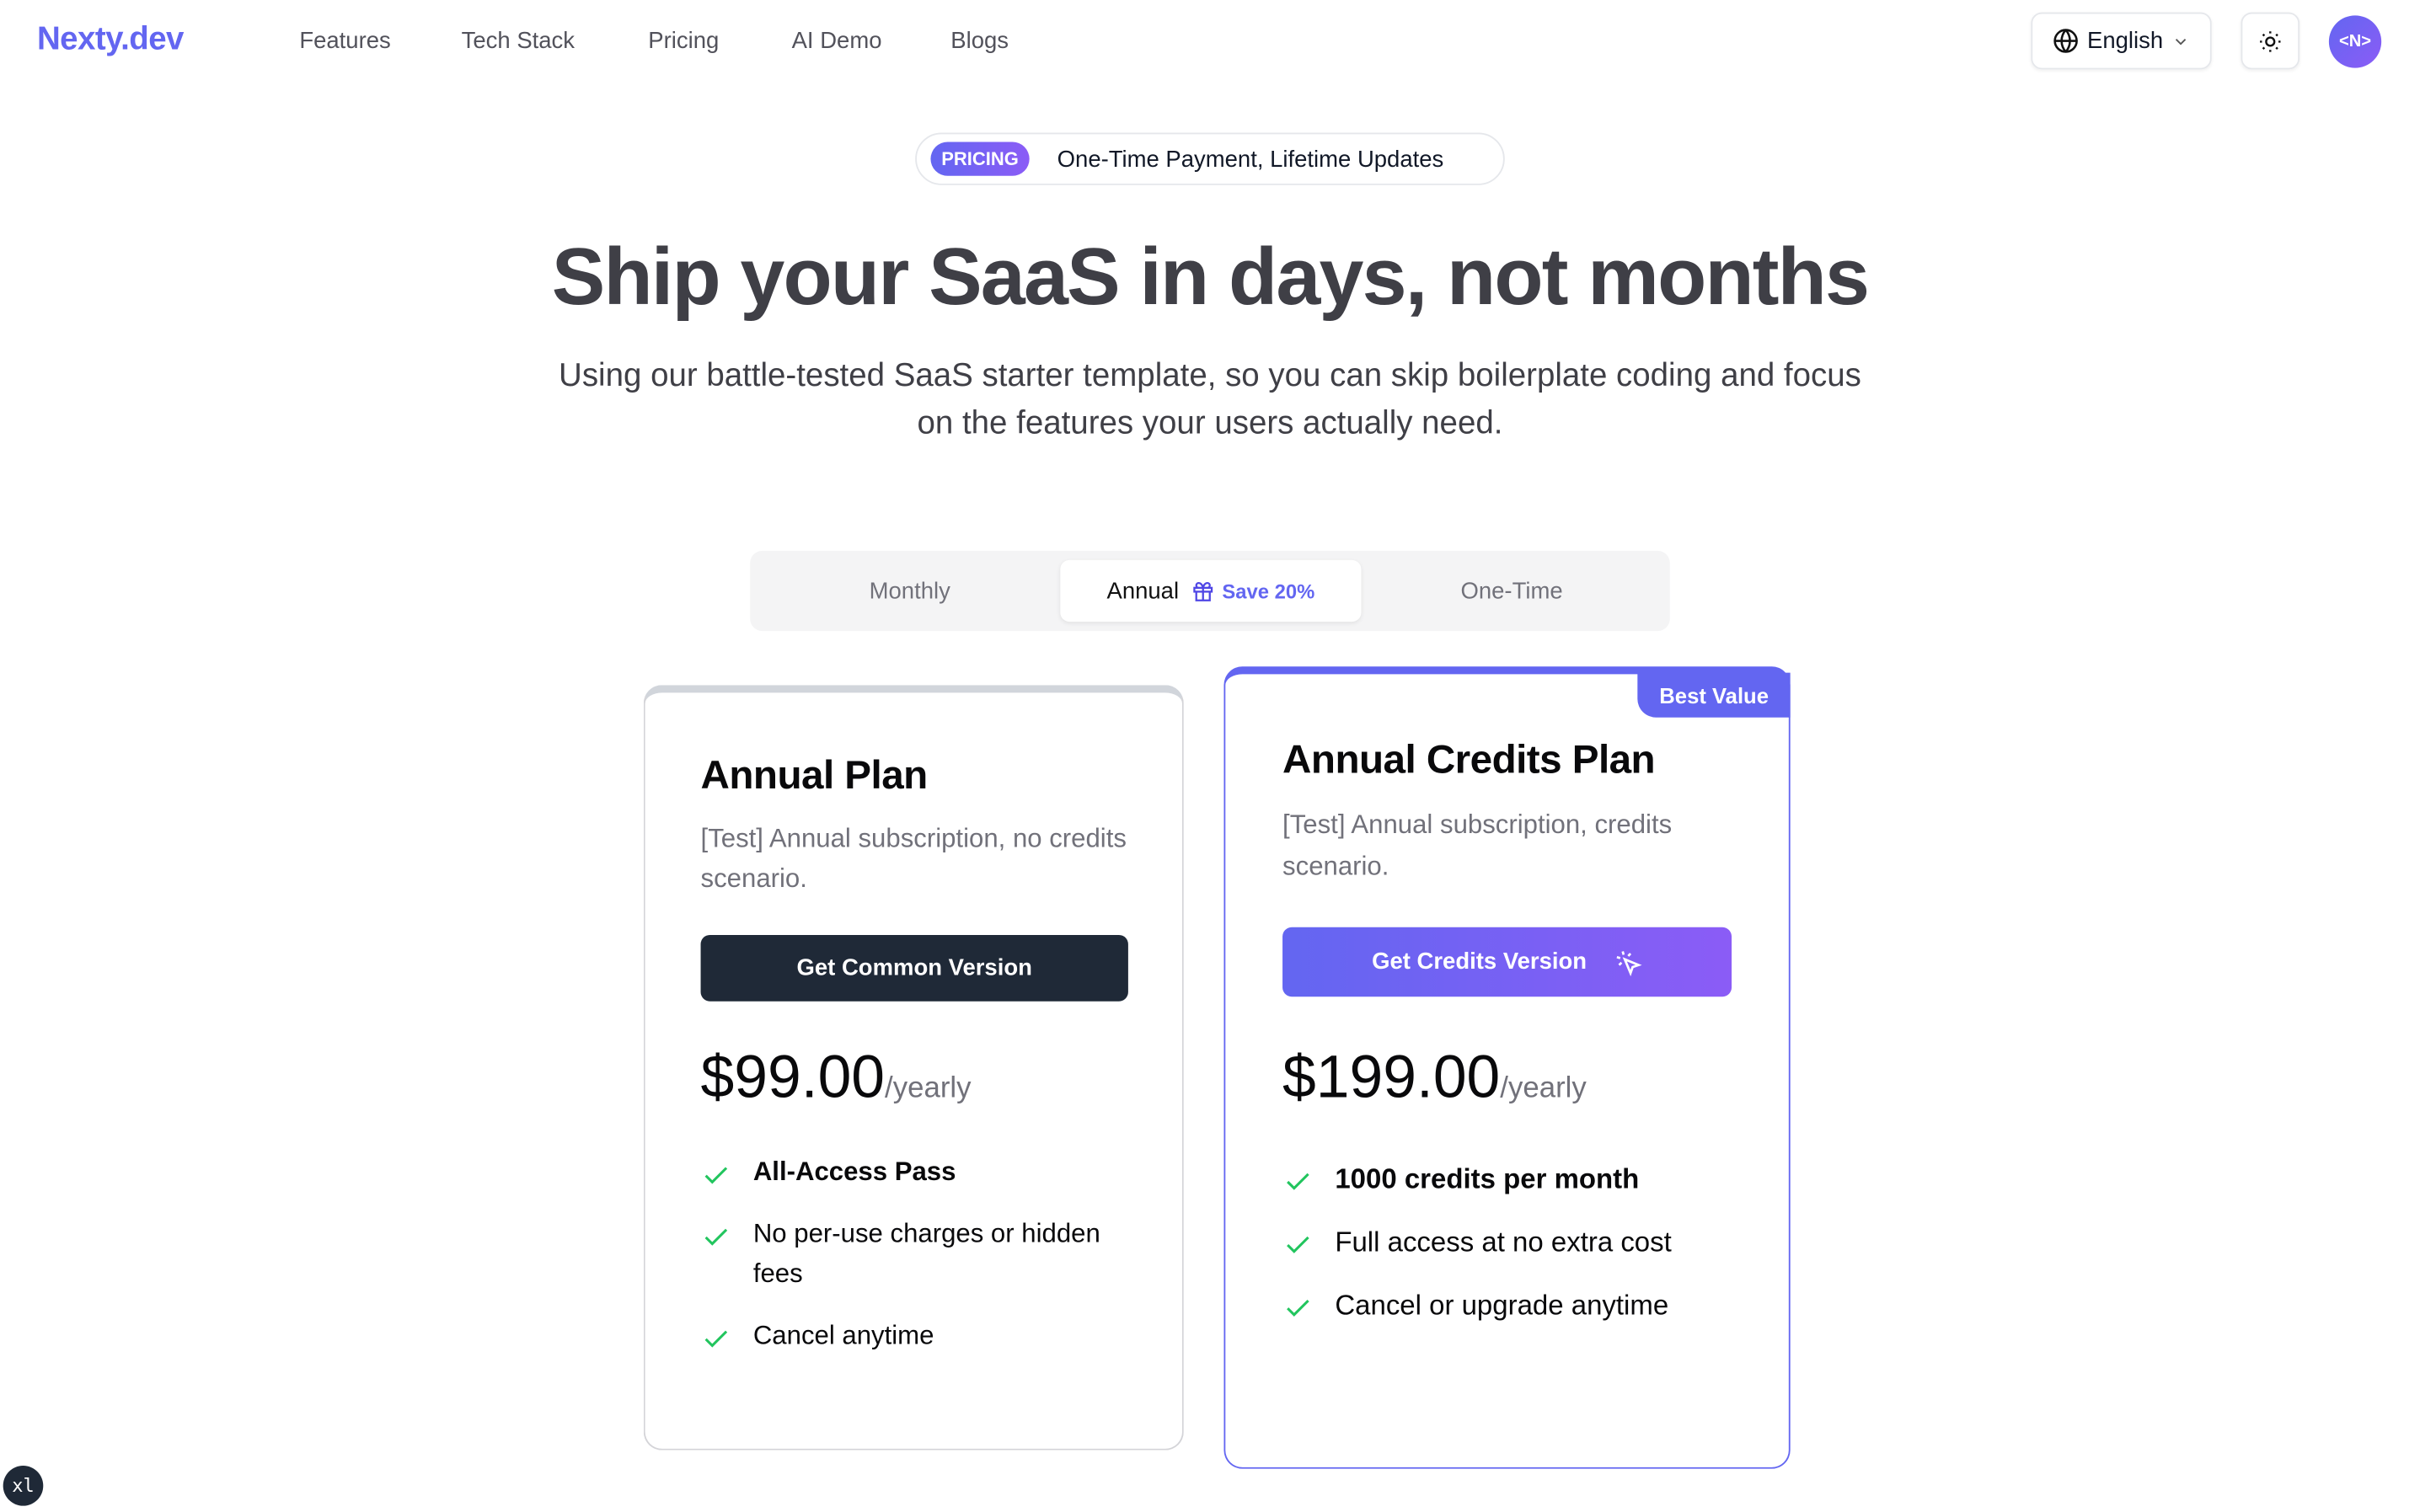 This screenshot has width=2420, height=1512. I want to click on billing-tabs: Monthly Annual Save 20% One-Time, so click(1210, 591).